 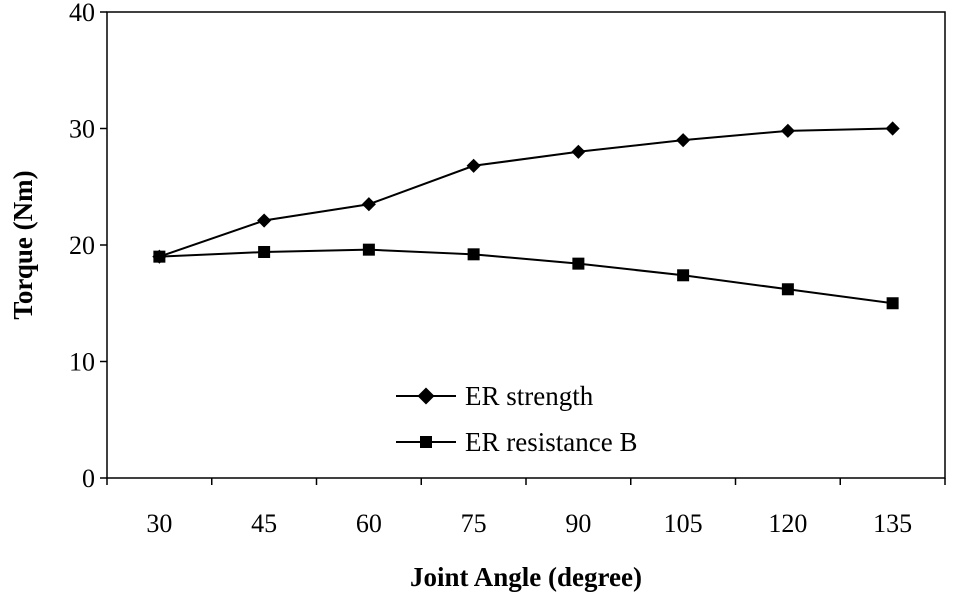 I want to click on y-axis-ticks: 0 10 20 30 40, so click(x=88, y=246).